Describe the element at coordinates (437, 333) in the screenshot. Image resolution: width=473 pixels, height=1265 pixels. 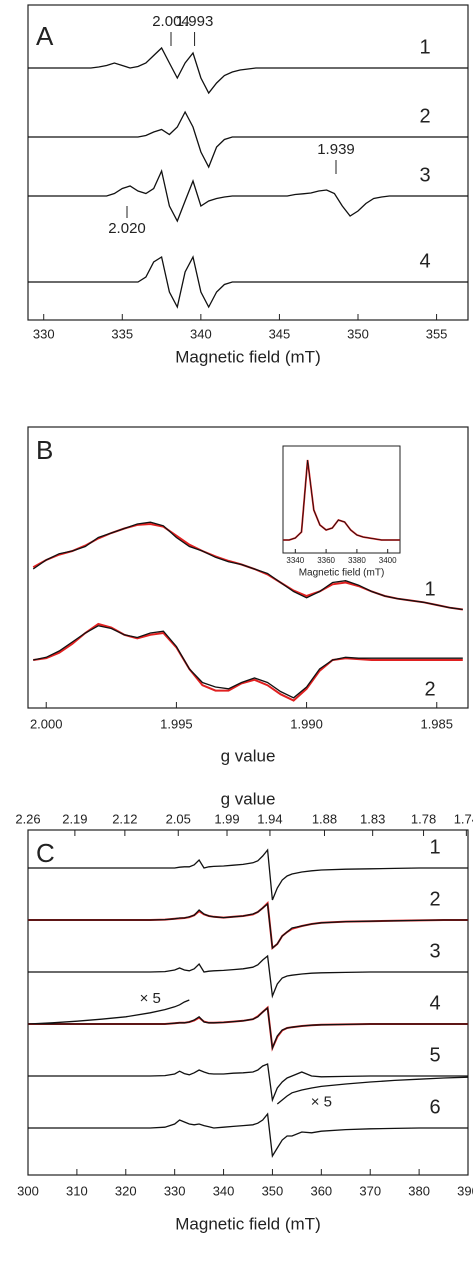
I see `x-tick-label: 355` at that location.